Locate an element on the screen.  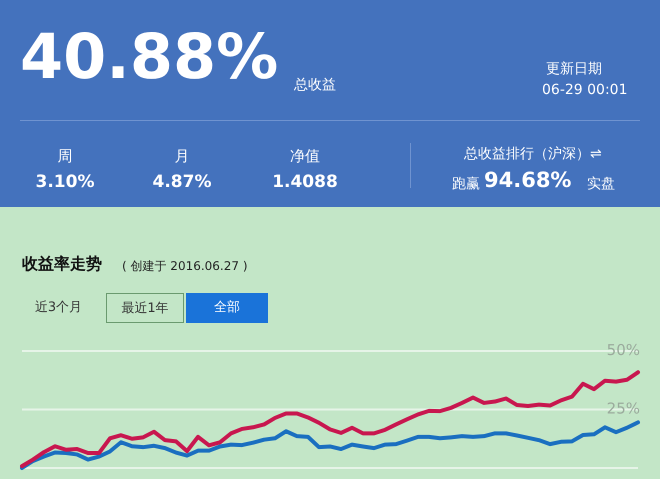
text: 3.10% is located at coordinates (65, 182).